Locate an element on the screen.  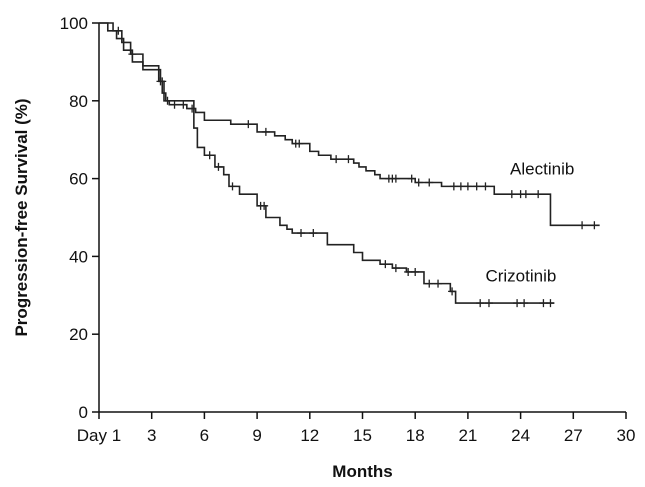
y-tick-label: 20 is located at coordinates (78, 334).